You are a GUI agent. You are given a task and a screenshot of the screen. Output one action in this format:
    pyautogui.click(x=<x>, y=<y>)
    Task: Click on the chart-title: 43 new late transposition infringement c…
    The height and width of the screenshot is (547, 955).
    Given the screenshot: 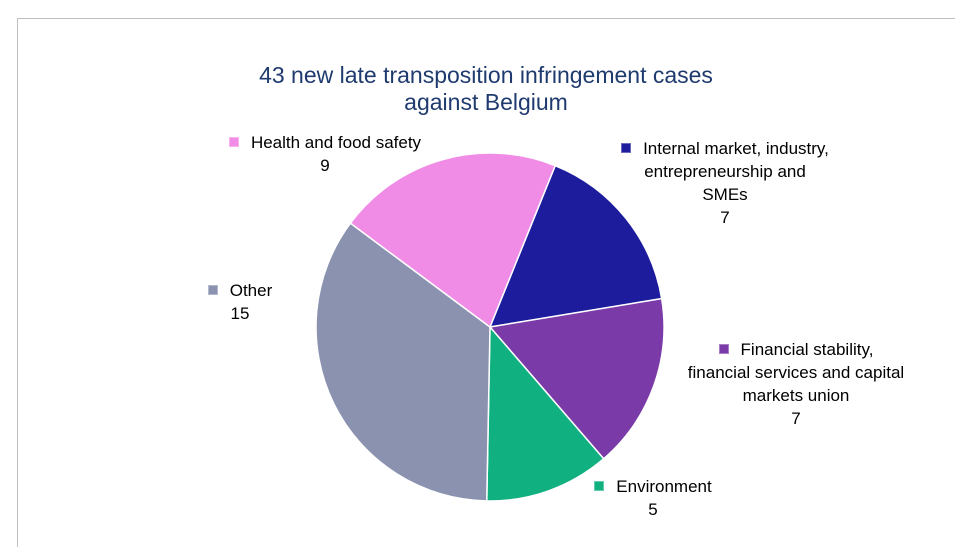 What is the action you would take?
    pyautogui.click(x=486, y=88)
    